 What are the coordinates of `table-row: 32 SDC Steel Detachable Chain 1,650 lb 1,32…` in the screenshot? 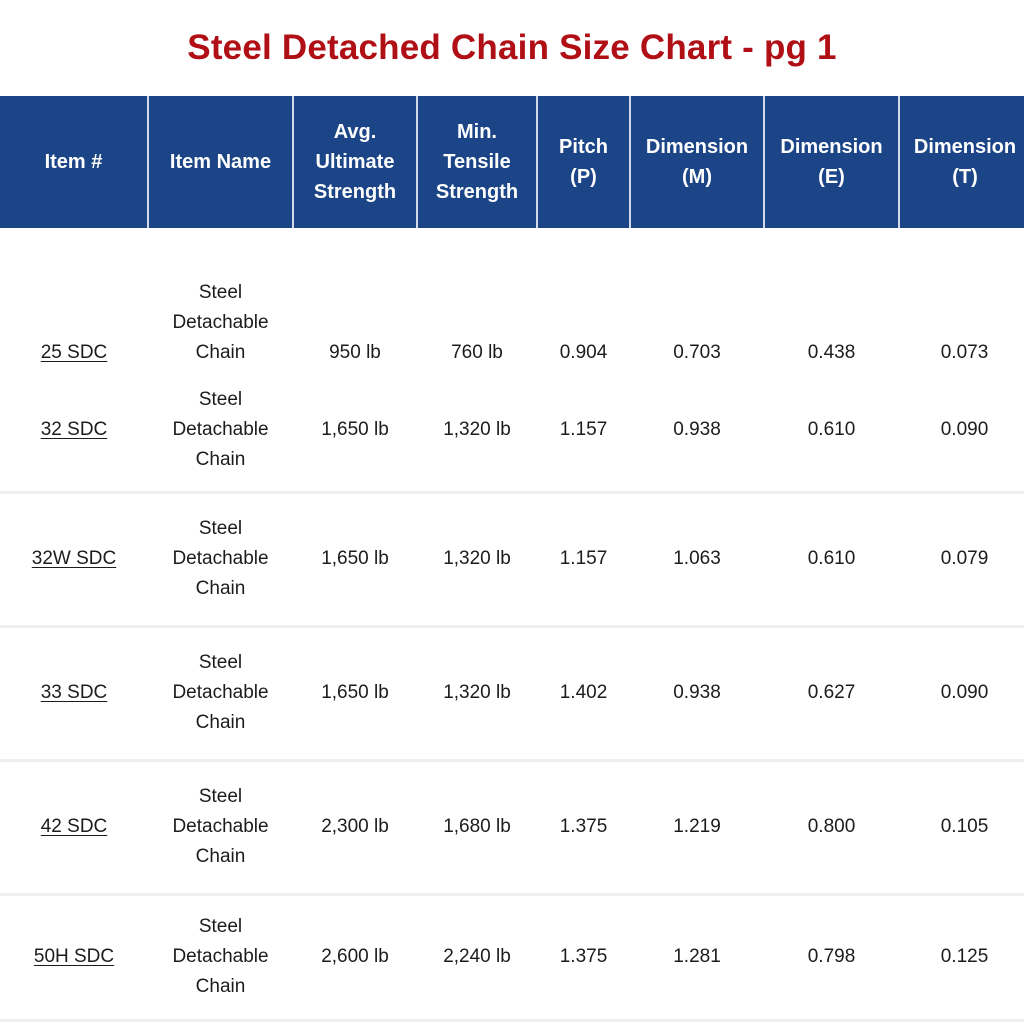 It's located at (512, 432).